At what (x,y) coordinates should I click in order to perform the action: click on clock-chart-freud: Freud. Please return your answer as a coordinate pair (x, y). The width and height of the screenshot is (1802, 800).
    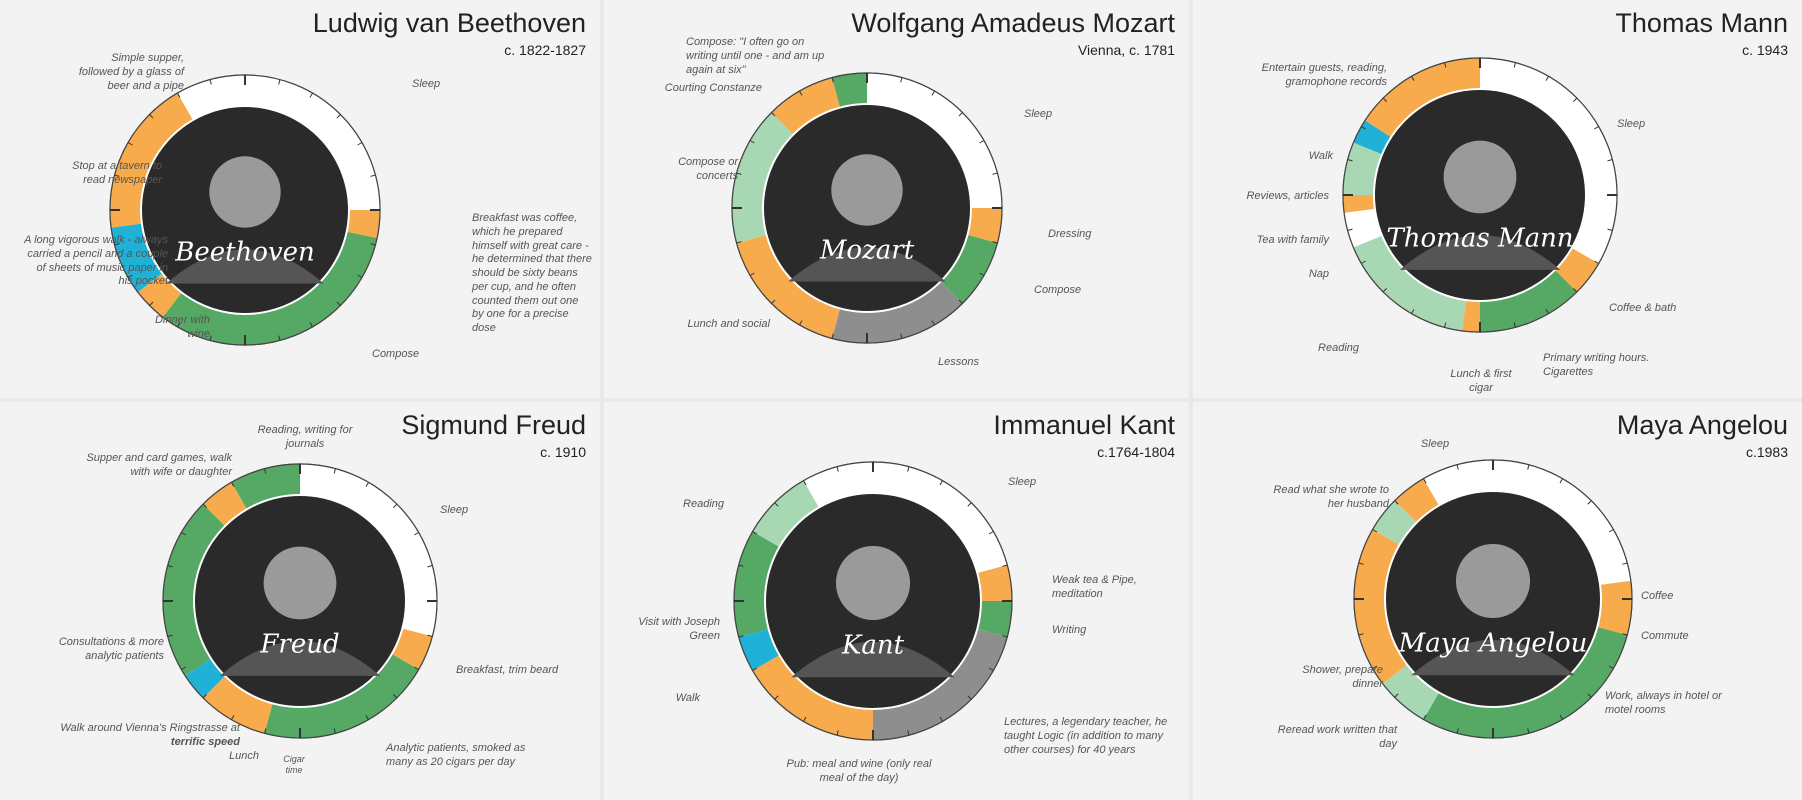
    Looking at the image, I should click on (300, 601).